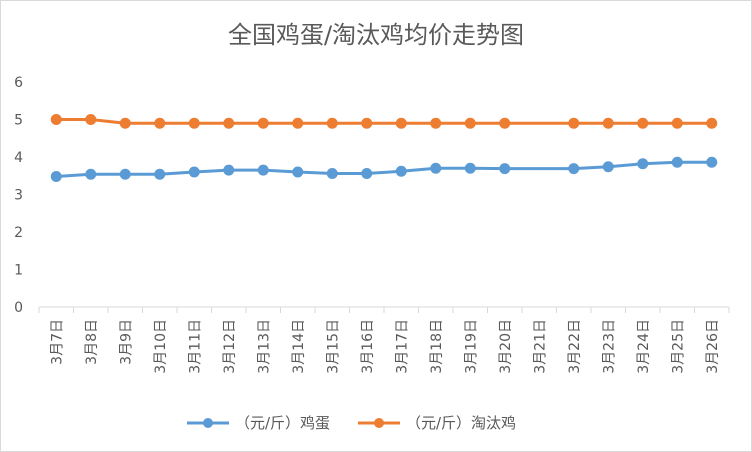 The height and width of the screenshot is (452, 752). Describe the element at coordinates (92, 342) in the screenshot. I see `x-tick-label: 3月8日` at that location.